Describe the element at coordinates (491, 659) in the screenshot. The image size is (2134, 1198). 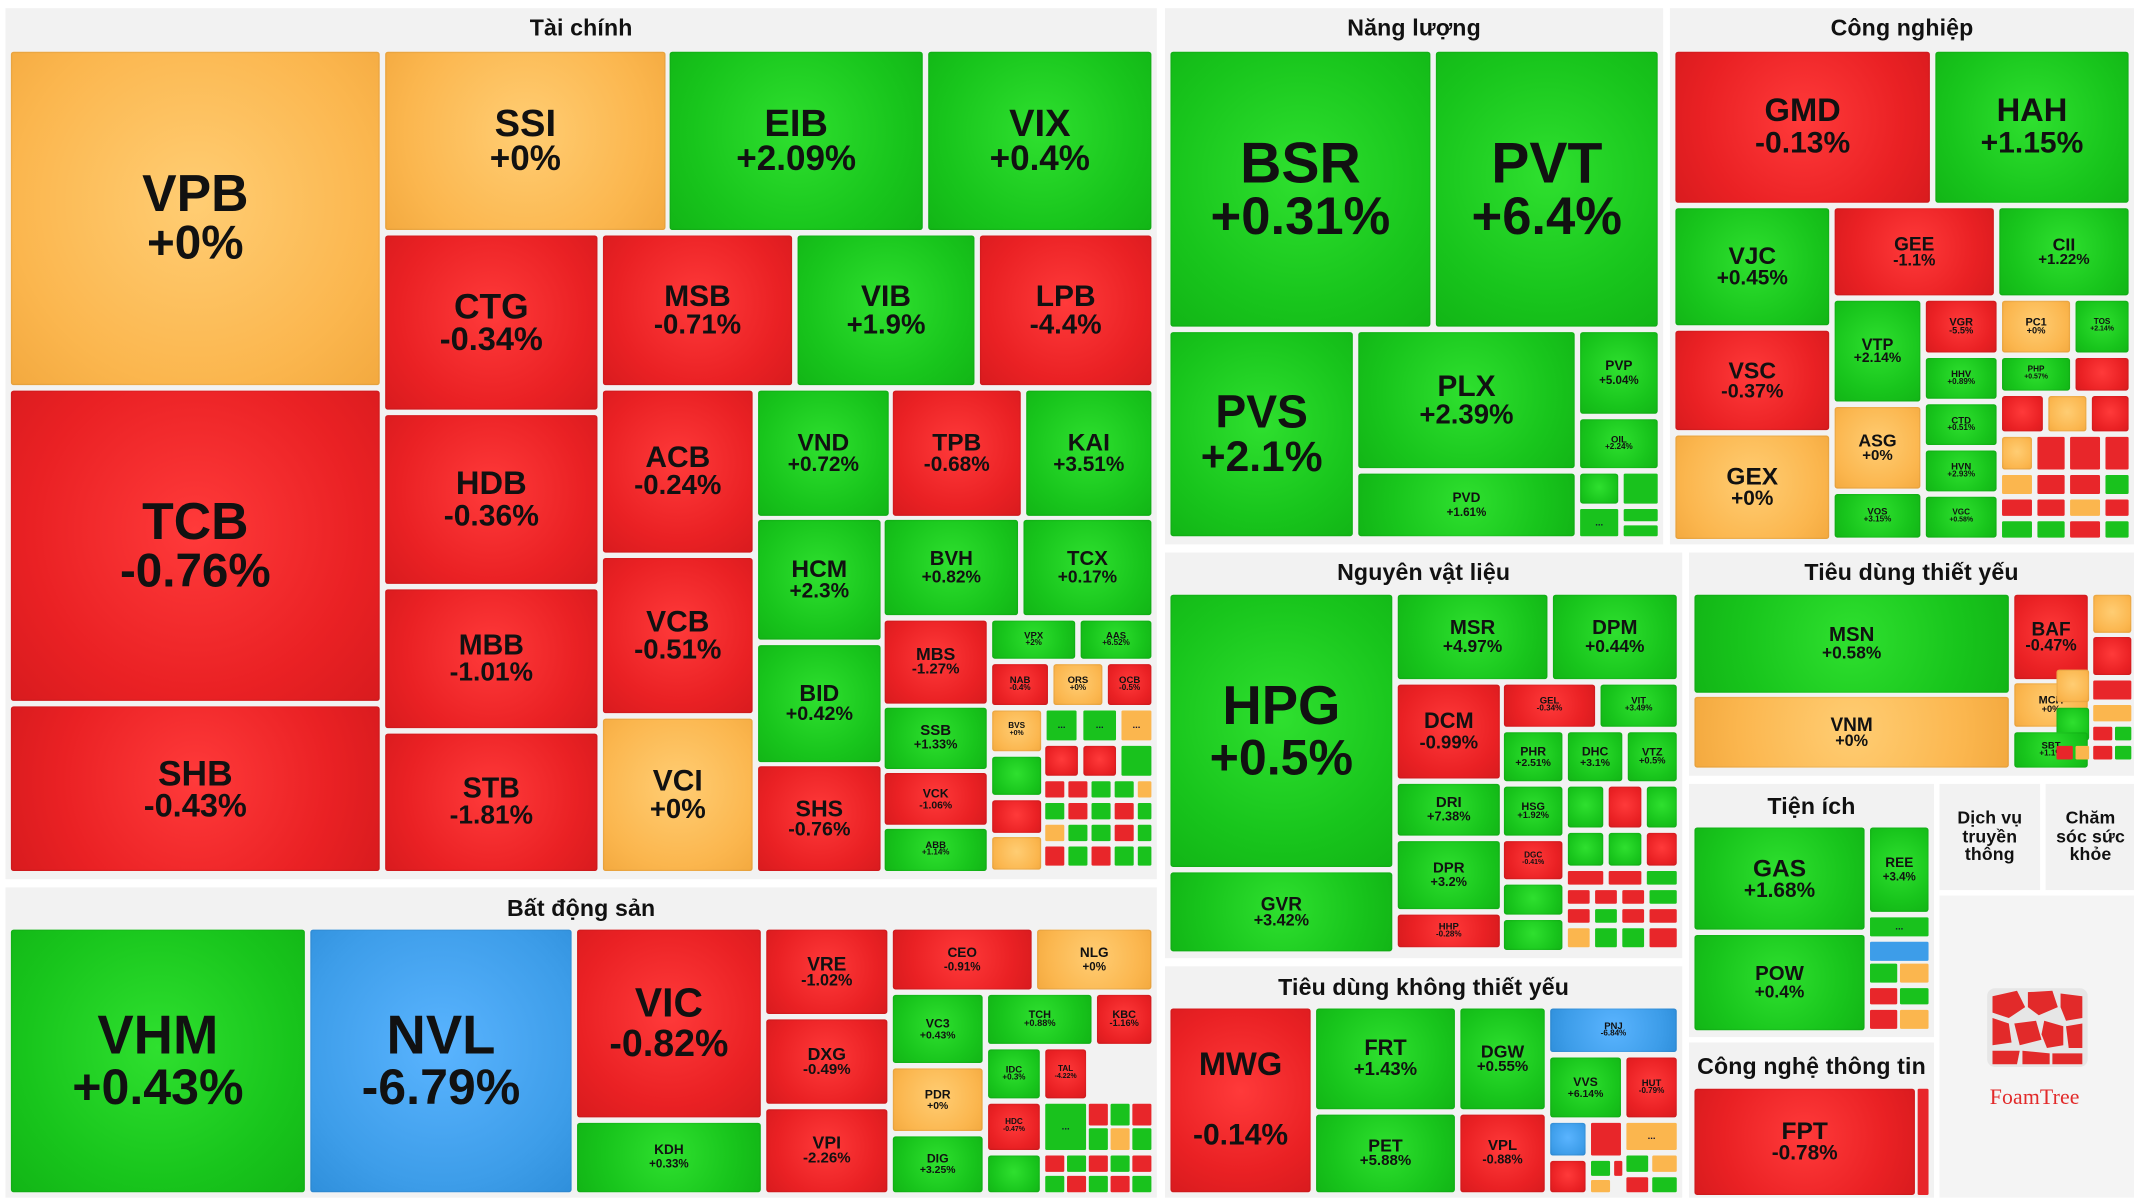
I see `stock-tile-mbb: MBB -1.01%` at that location.